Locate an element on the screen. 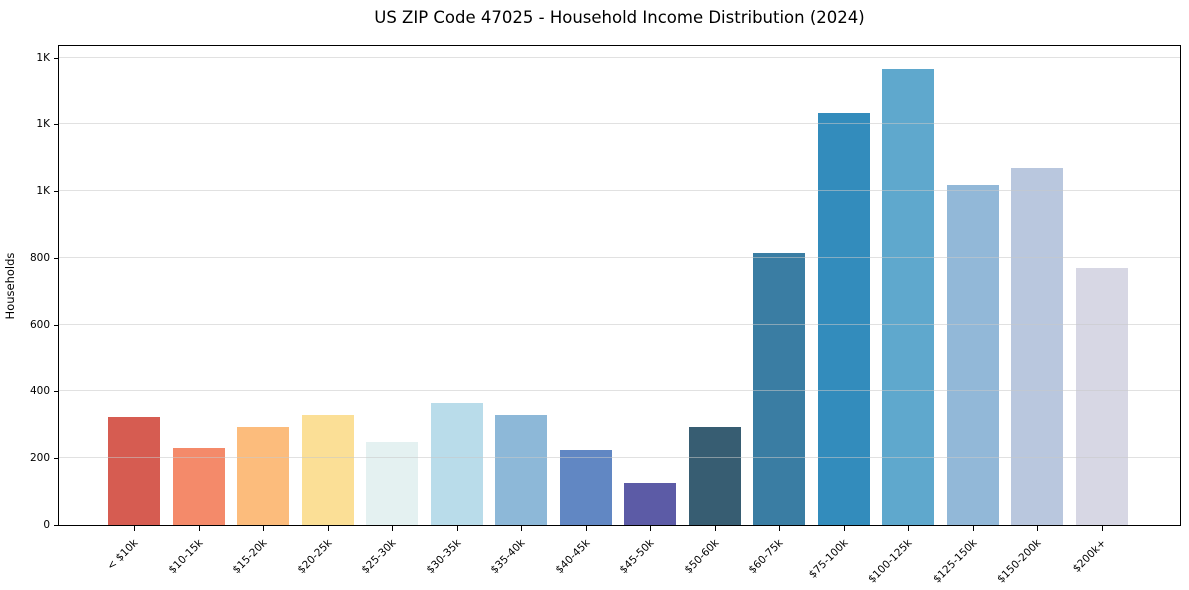 The image size is (1189, 590). x-tick-label: $125-150k is located at coordinates (955, 561).